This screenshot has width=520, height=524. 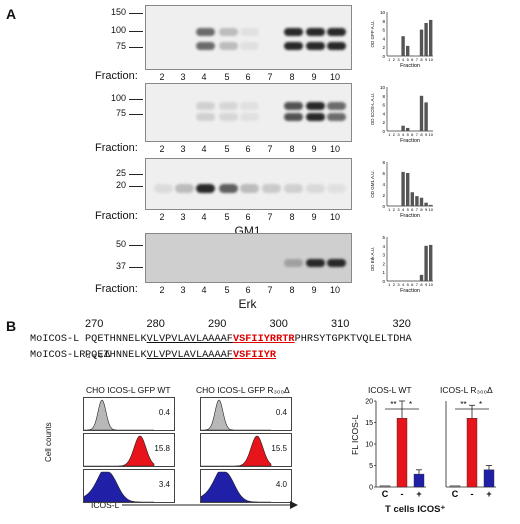 I want to click on flow-x-arrow-head, so click(x=294, y=505).